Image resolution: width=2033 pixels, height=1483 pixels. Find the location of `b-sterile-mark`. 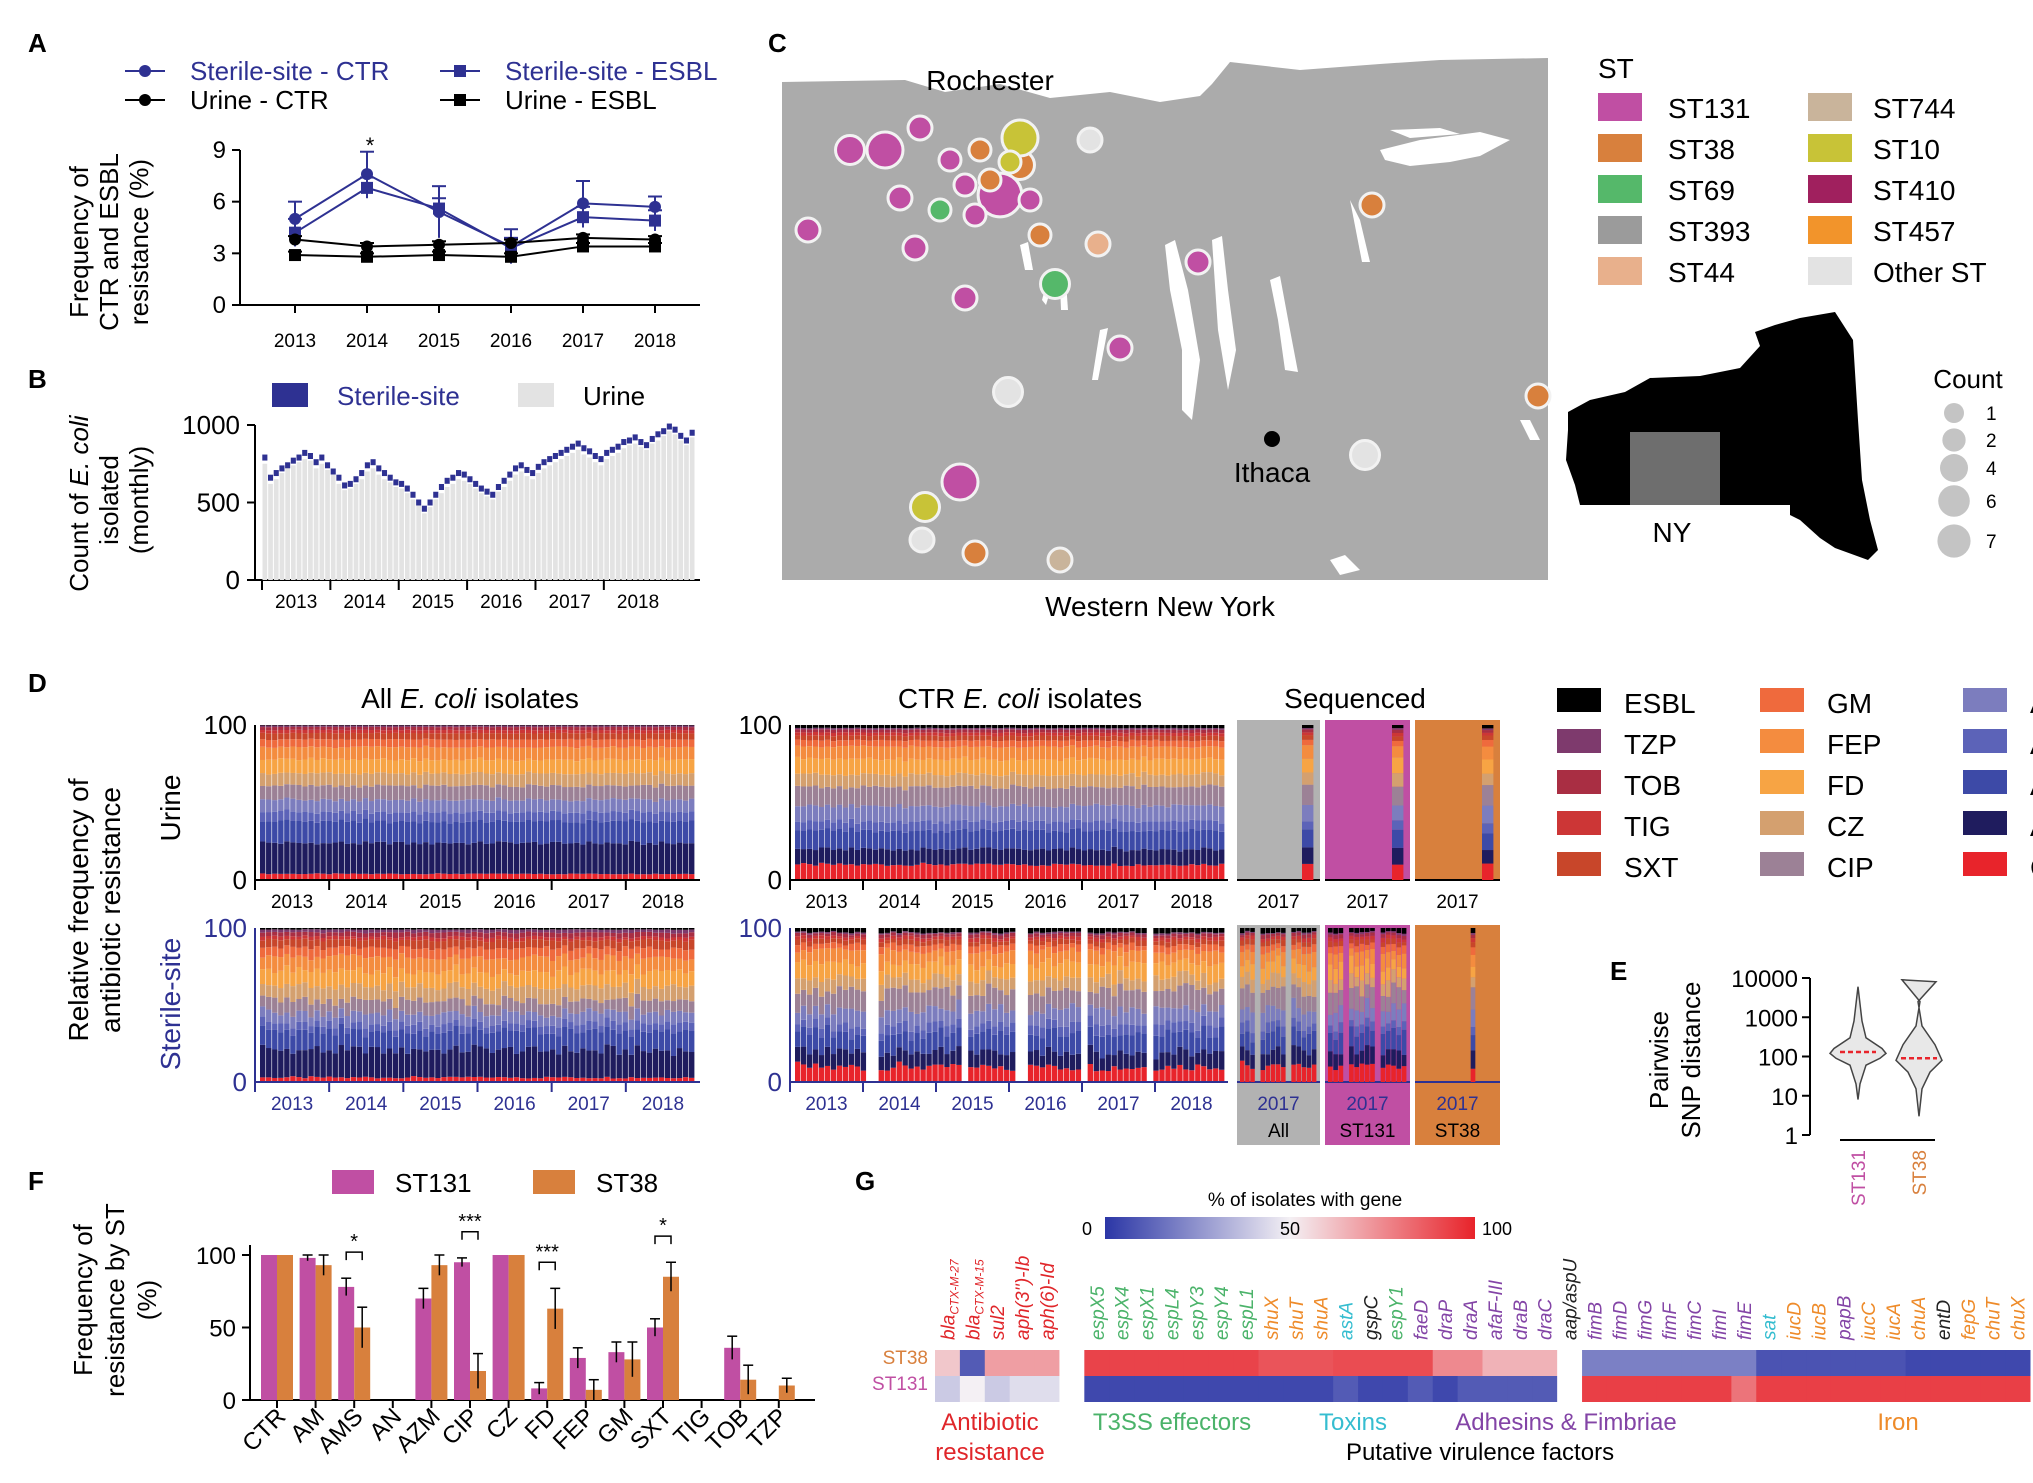

b-sterile-mark is located at coordinates (367, 465).